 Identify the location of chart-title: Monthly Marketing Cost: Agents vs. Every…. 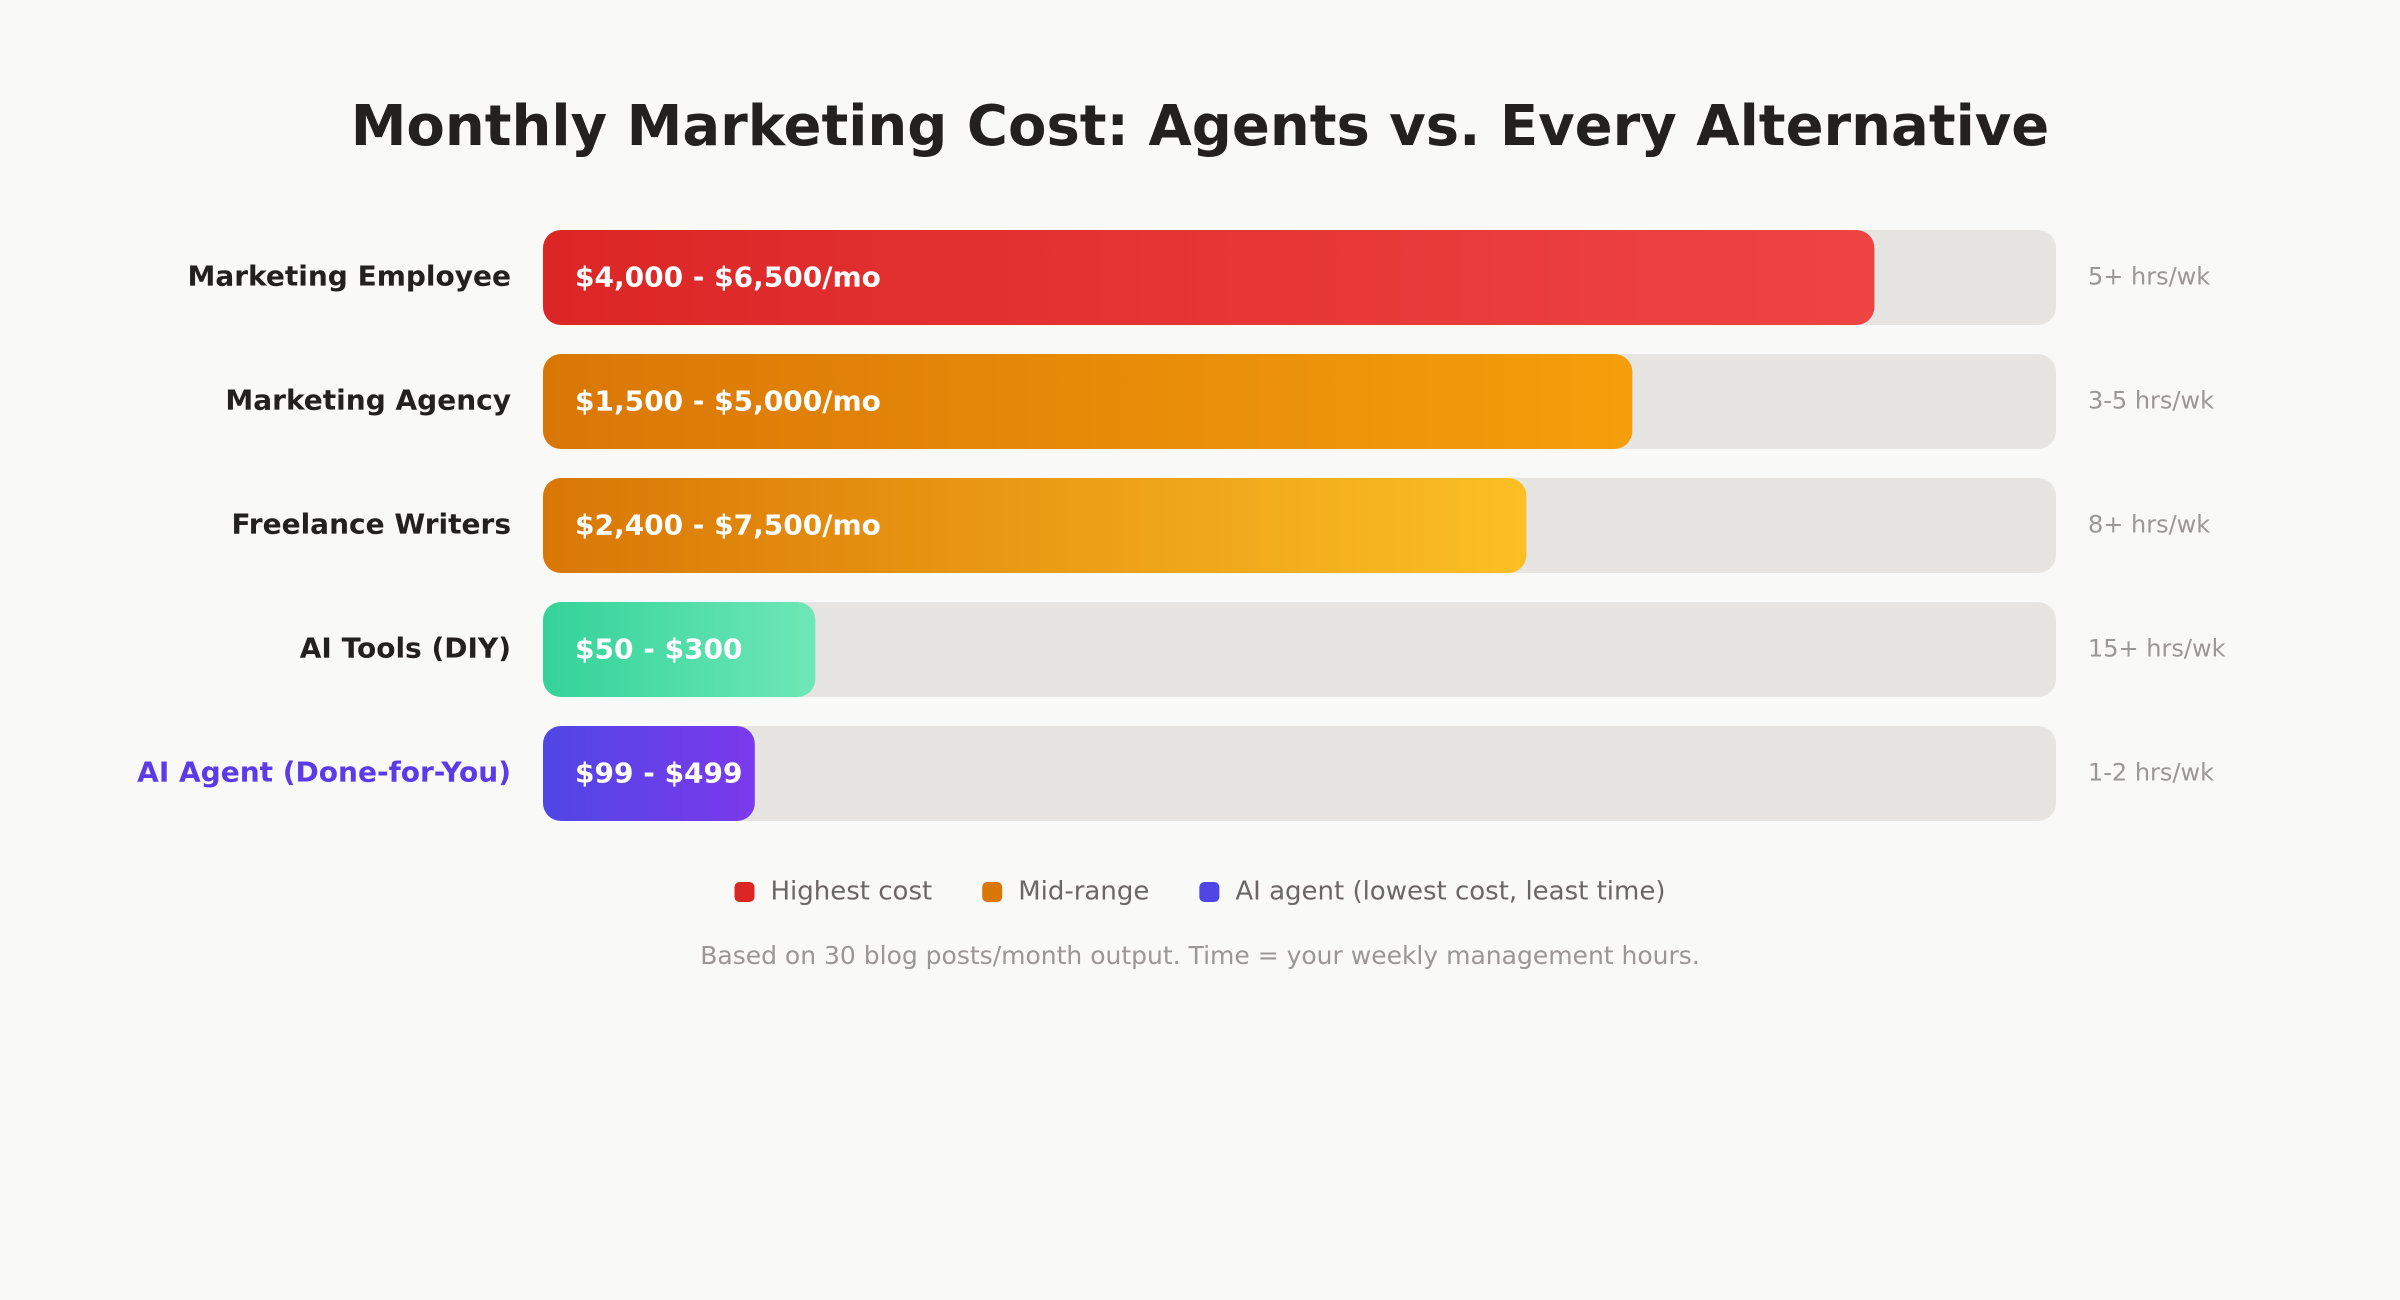
(1200, 126).